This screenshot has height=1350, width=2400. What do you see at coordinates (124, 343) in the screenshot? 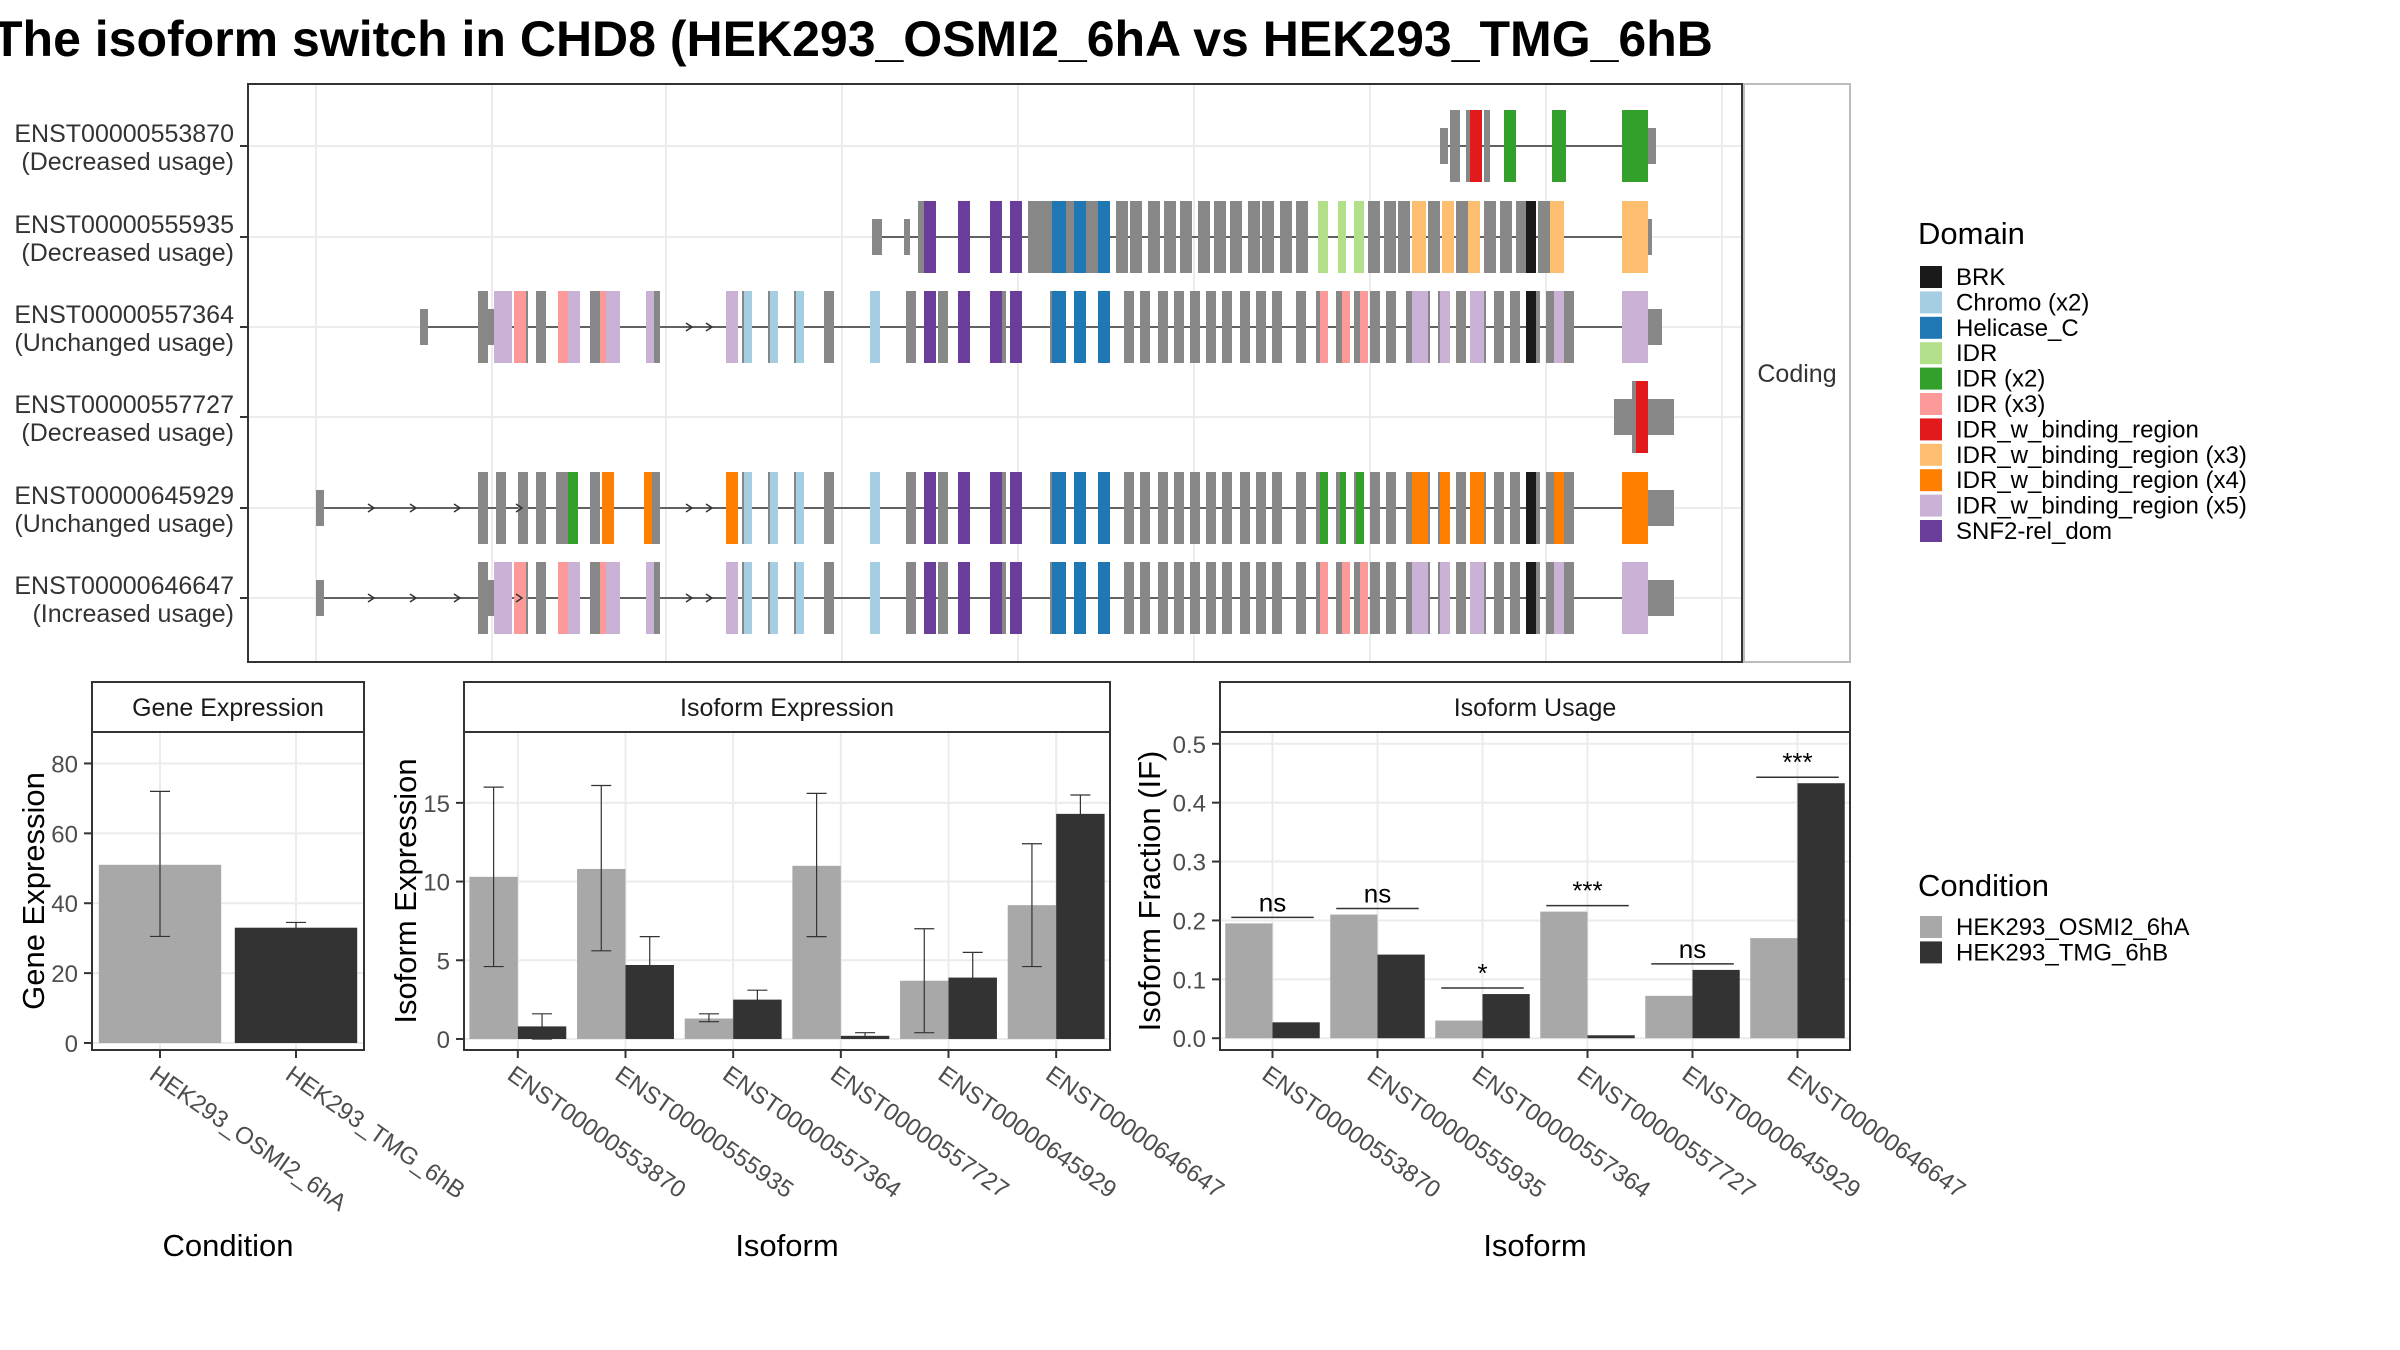
I see `isoform-usage-label: (Unchanged usage)` at bounding box center [124, 343].